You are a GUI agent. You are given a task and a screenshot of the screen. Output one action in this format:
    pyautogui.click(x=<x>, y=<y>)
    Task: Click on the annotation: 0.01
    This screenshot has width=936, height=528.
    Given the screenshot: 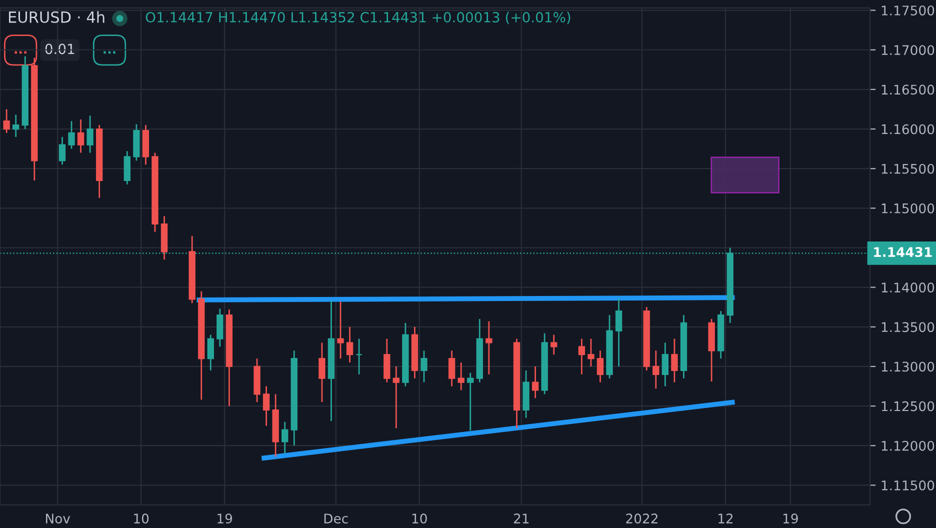 What is the action you would take?
    pyautogui.click(x=59, y=49)
    